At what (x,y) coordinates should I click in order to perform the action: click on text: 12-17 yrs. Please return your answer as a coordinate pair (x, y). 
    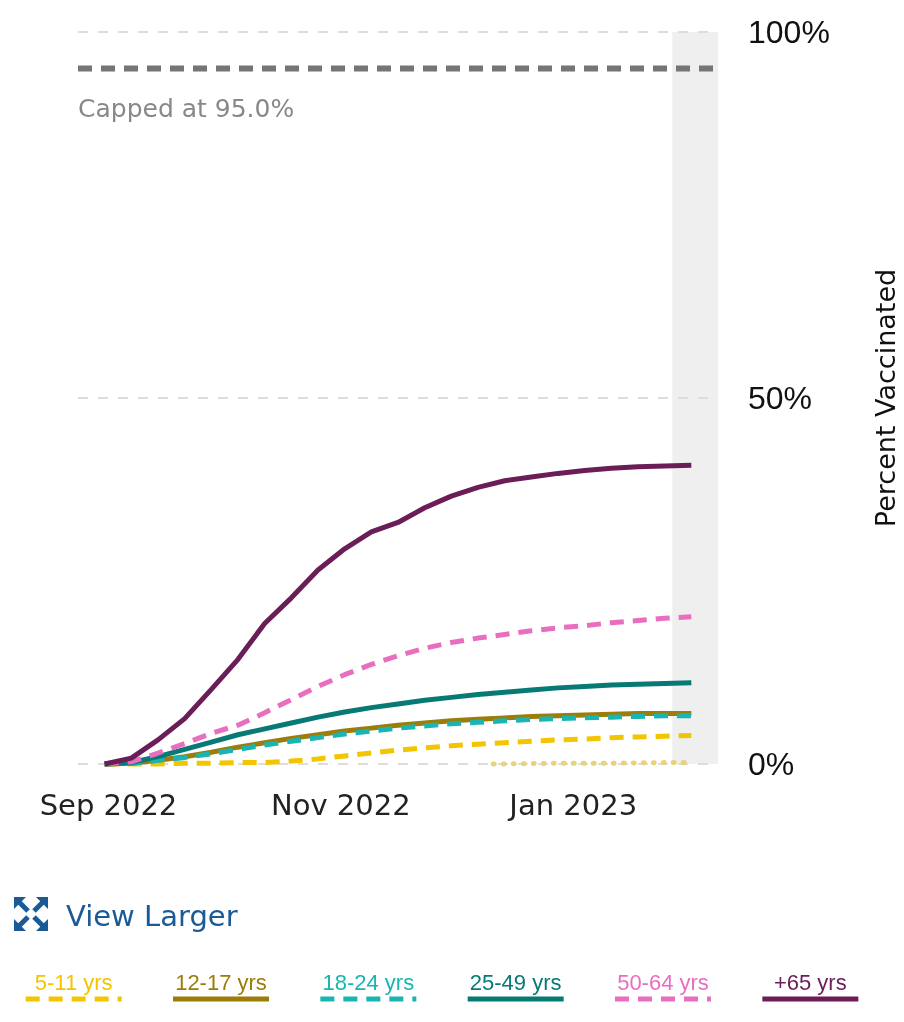
    Looking at the image, I should click on (221, 982).